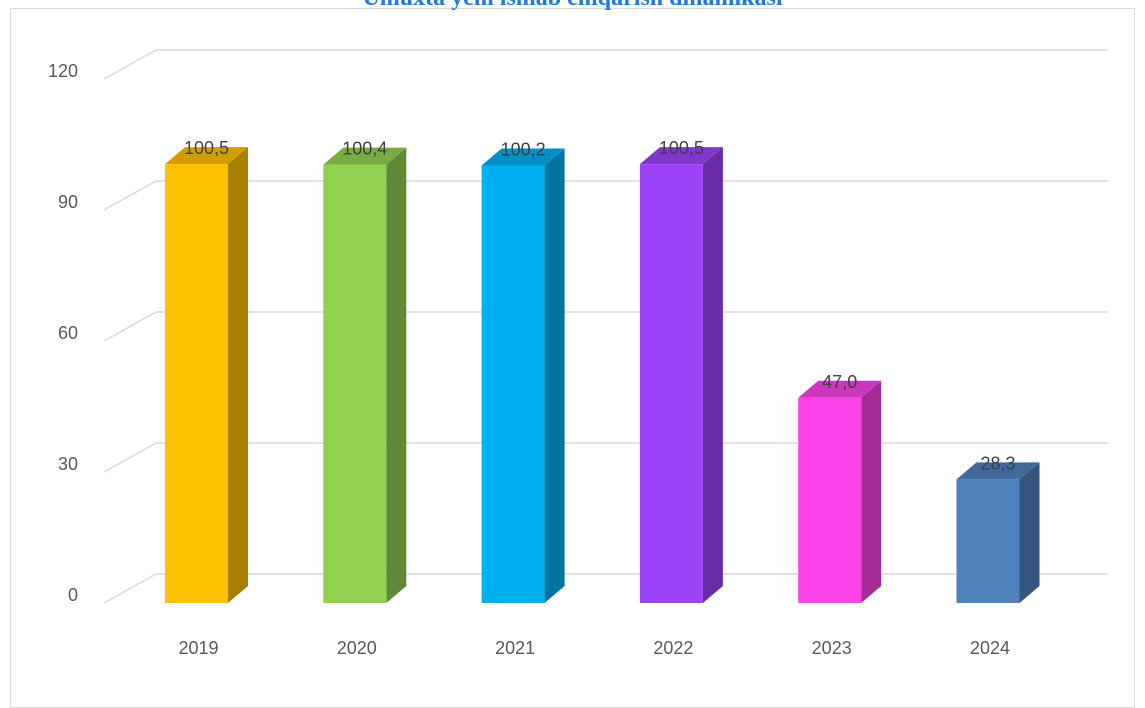  I want to click on bar-2024, so click(998, 532).